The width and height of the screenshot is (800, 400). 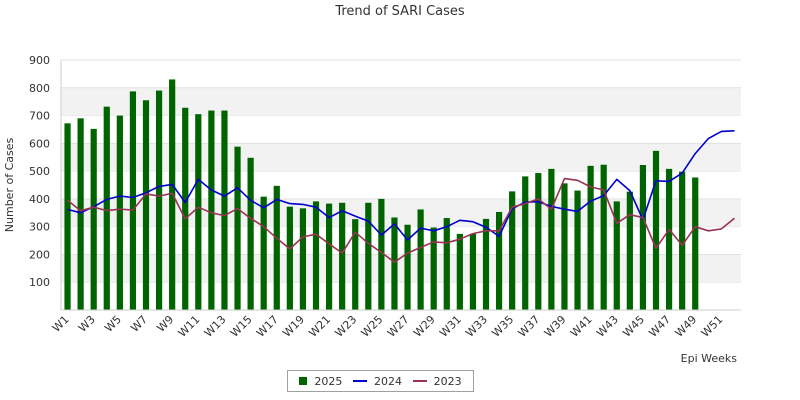 What do you see at coordinates (407, 267) in the screenshot?
I see `bar-W27` at bounding box center [407, 267].